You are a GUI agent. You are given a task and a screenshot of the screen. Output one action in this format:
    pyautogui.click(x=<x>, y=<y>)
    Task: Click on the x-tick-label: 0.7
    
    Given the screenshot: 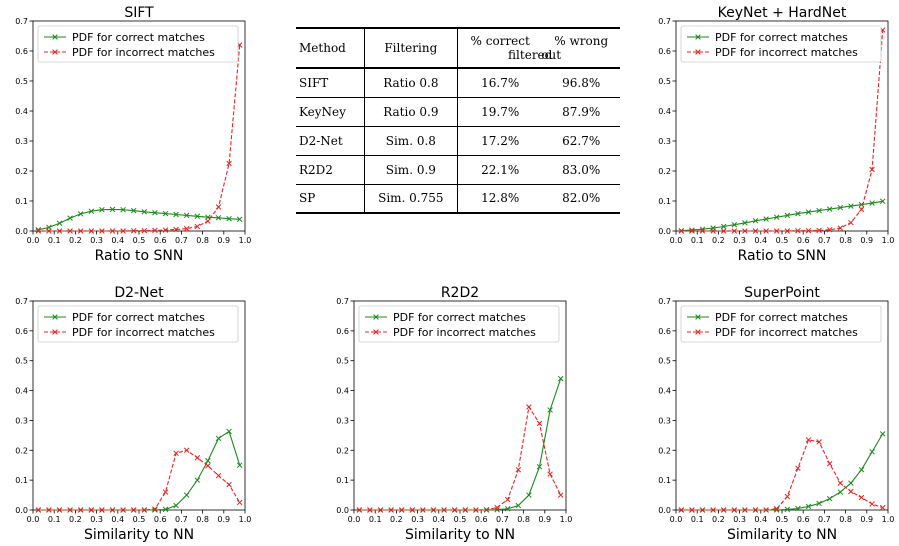 What is the action you would take?
    pyautogui.click(x=181, y=240)
    